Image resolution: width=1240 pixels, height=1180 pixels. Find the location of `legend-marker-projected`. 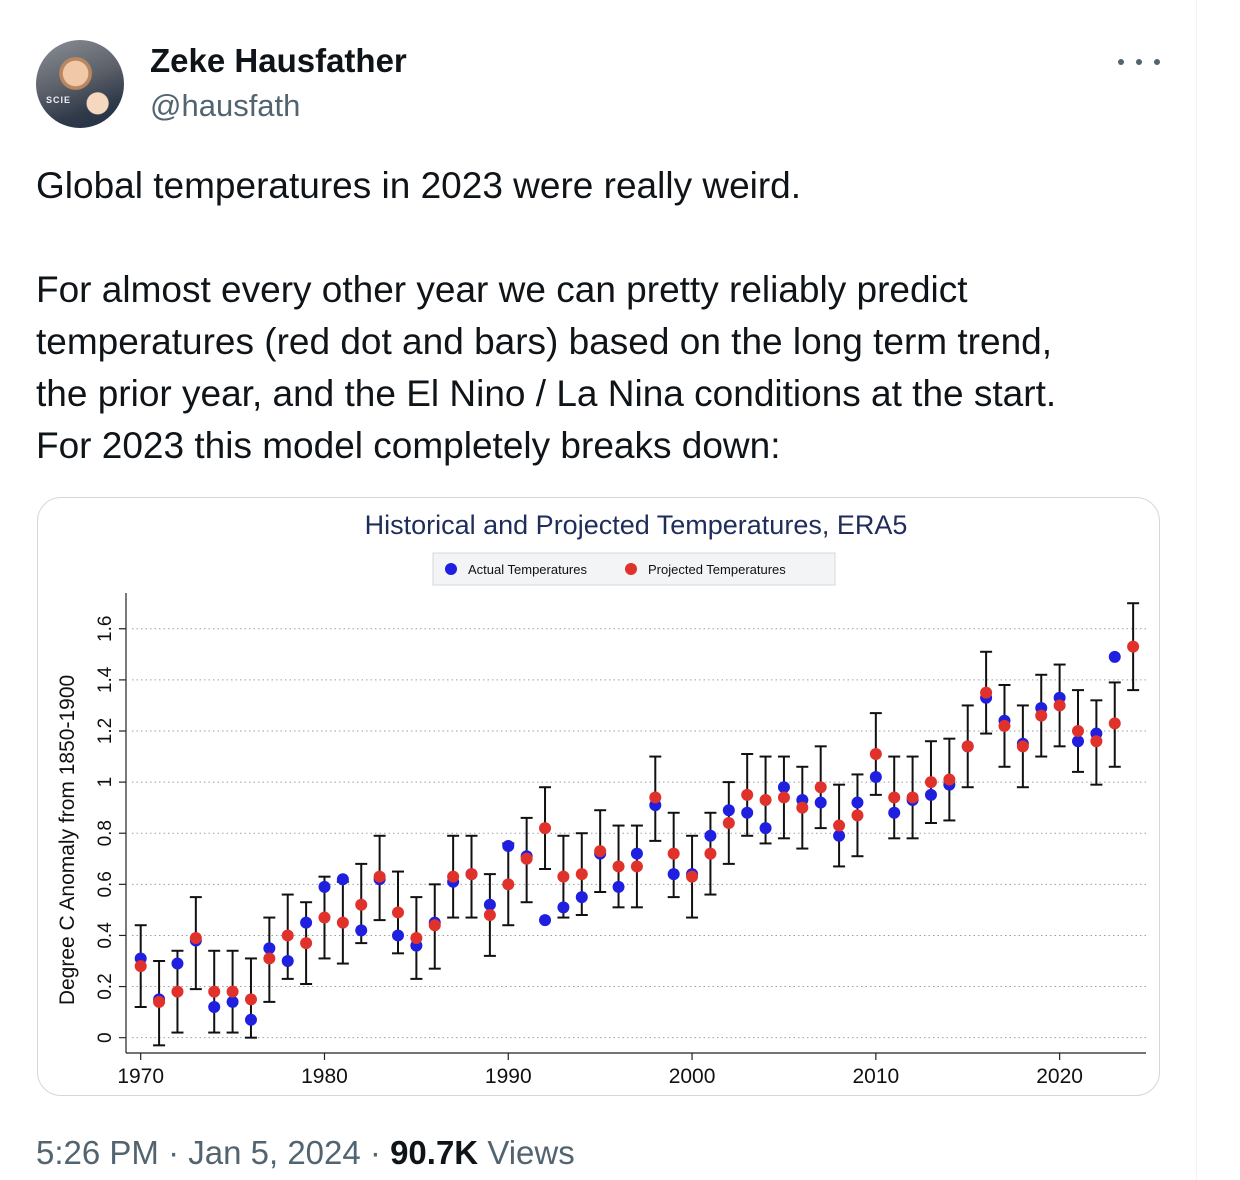

legend-marker-projected is located at coordinates (631, 569).